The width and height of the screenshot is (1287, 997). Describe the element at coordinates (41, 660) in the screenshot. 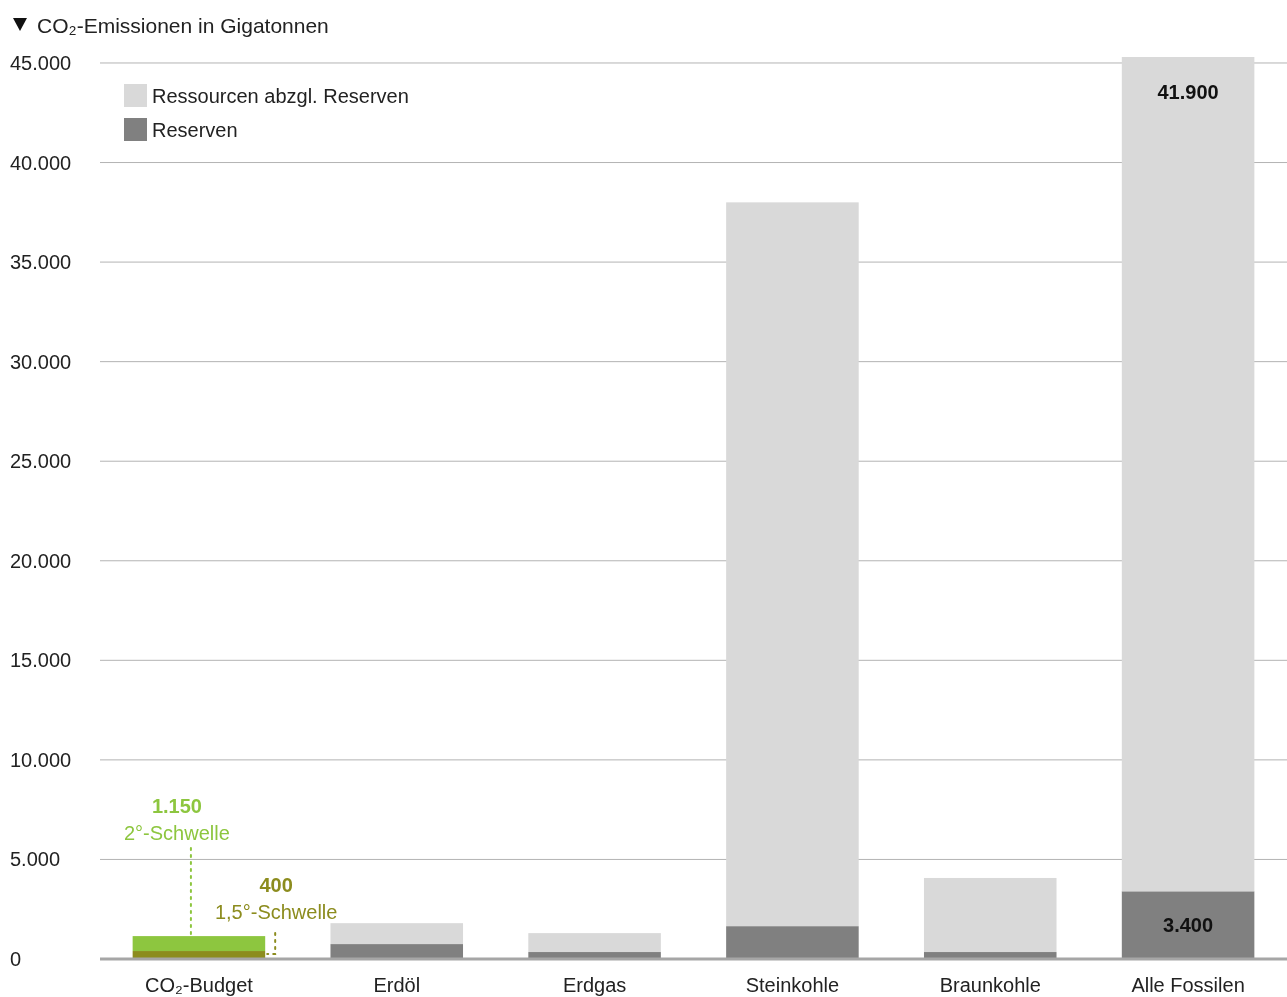

I see `y-tick-label: 15.000` at that location.